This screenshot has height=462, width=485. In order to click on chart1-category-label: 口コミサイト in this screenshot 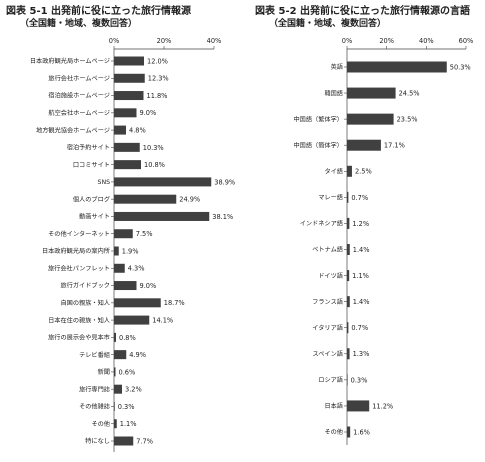, I will do `click(91, 165)`.